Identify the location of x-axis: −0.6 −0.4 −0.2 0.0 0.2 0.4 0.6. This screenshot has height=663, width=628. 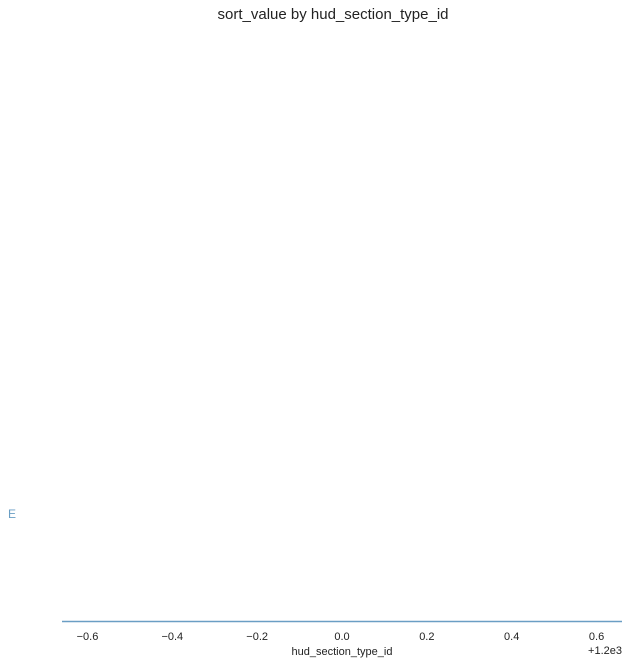
(341, 637).